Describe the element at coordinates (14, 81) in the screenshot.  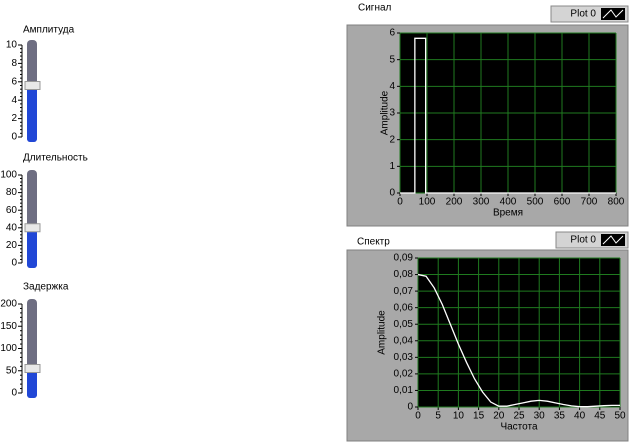
I see `slider-tick-label: 6` at that location.